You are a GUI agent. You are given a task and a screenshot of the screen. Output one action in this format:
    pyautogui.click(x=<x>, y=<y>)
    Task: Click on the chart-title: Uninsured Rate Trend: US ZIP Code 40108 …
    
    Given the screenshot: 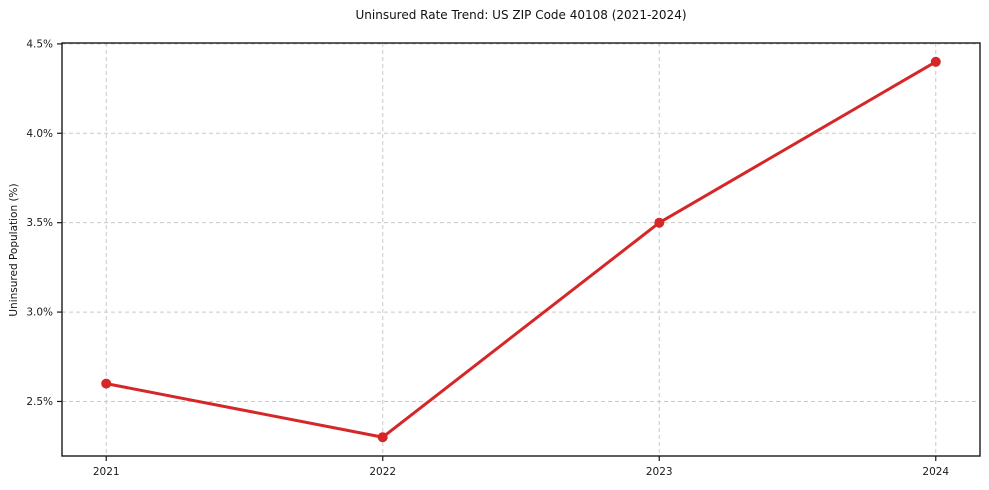 What is the action you would take?
    pyautogui.click(x=521, y=15)
    